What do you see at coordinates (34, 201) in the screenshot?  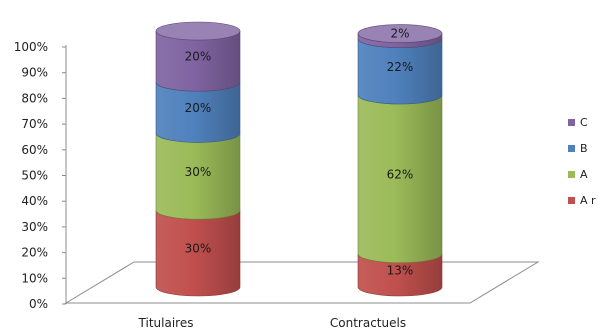 I see `y-tick-label: 40%` at bounding box center [34, 201].